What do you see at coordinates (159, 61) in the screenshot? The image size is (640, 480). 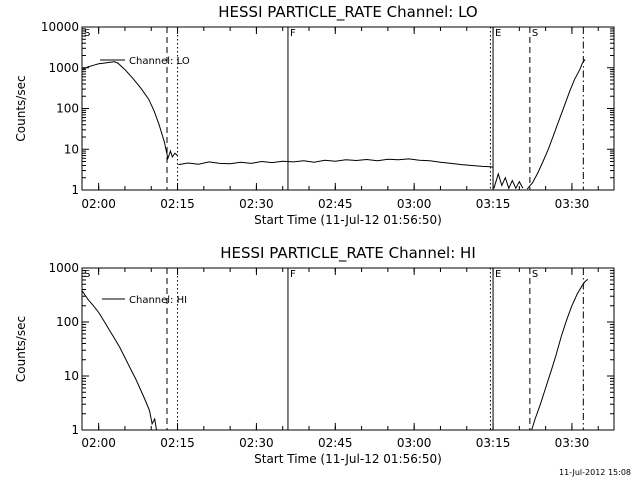 I see `legend-label: Channel: LO` at bounding box center [159, 61].